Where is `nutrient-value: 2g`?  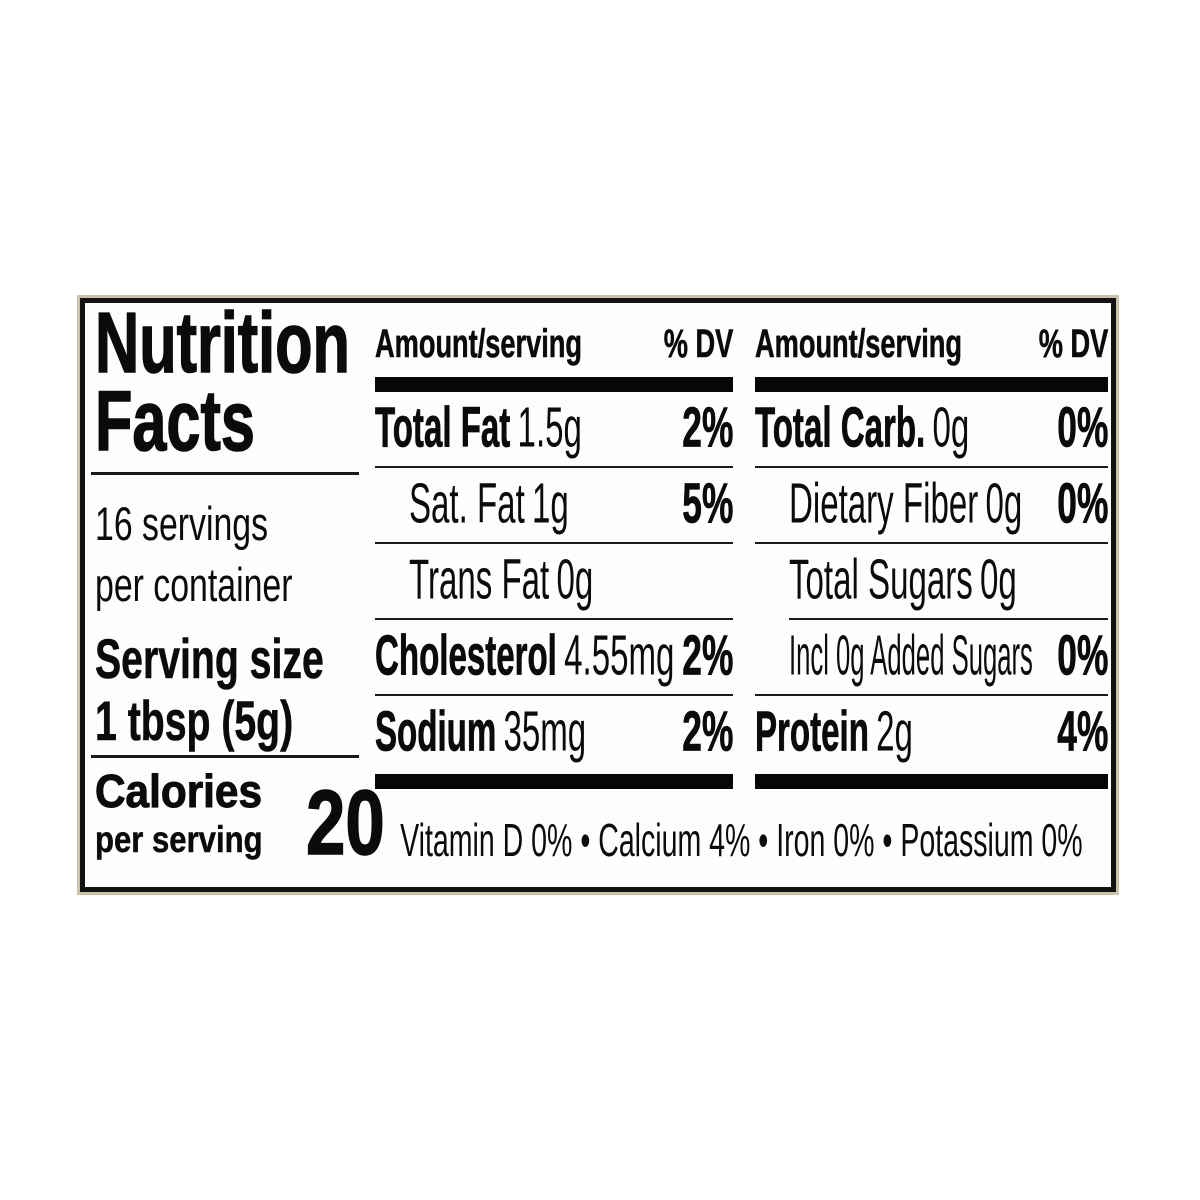 nutrient-value: 2g is located at coordinates (894, 731).